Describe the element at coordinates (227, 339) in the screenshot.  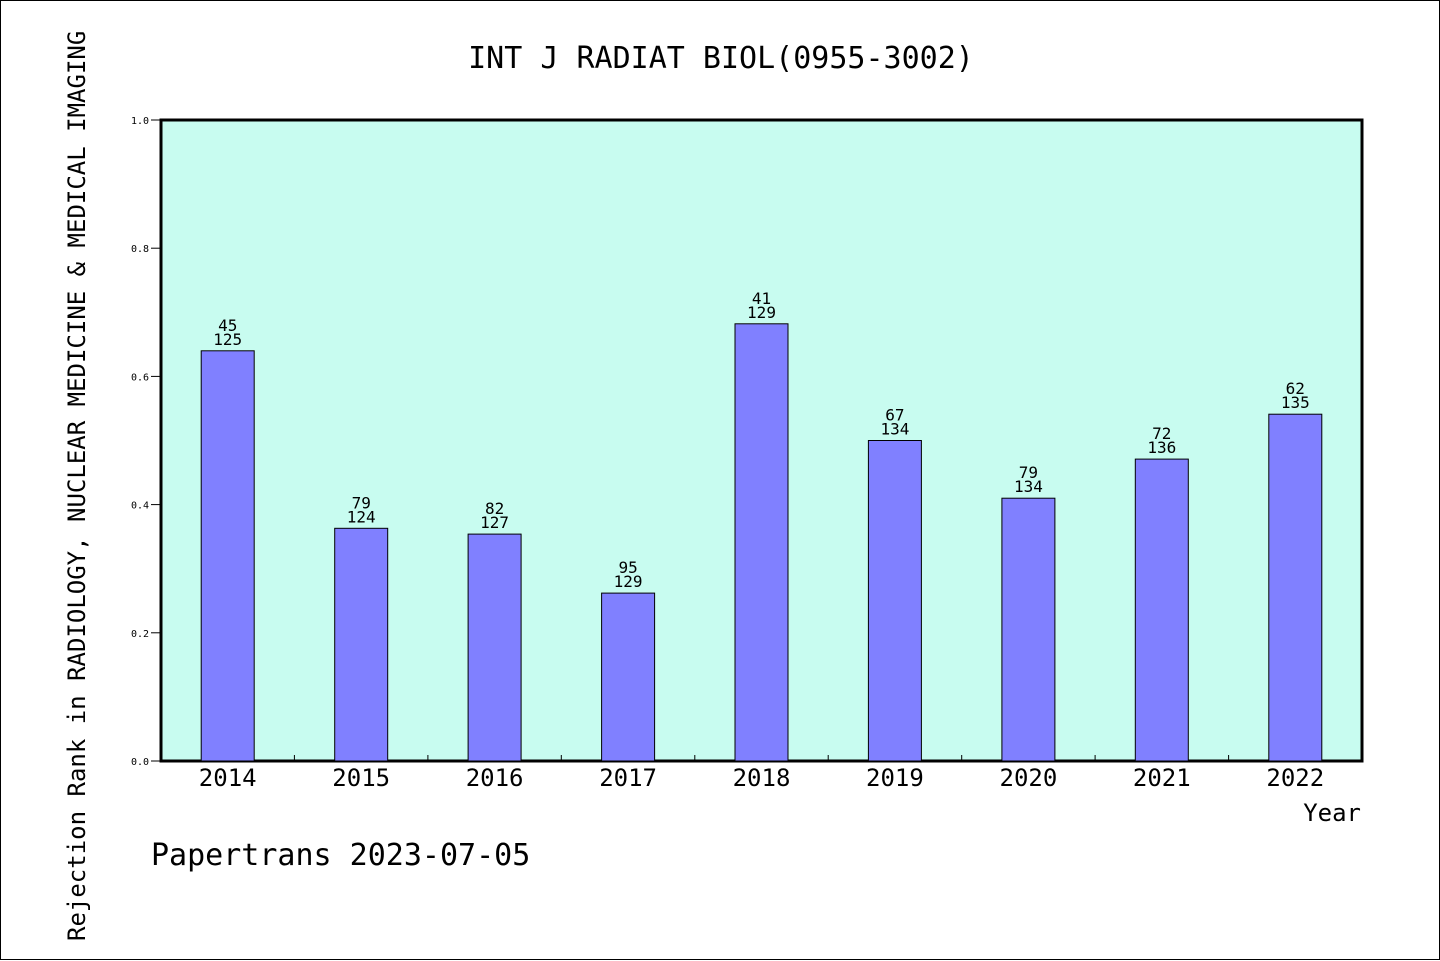
I see `bar-total-label-2014: 125` at that location.